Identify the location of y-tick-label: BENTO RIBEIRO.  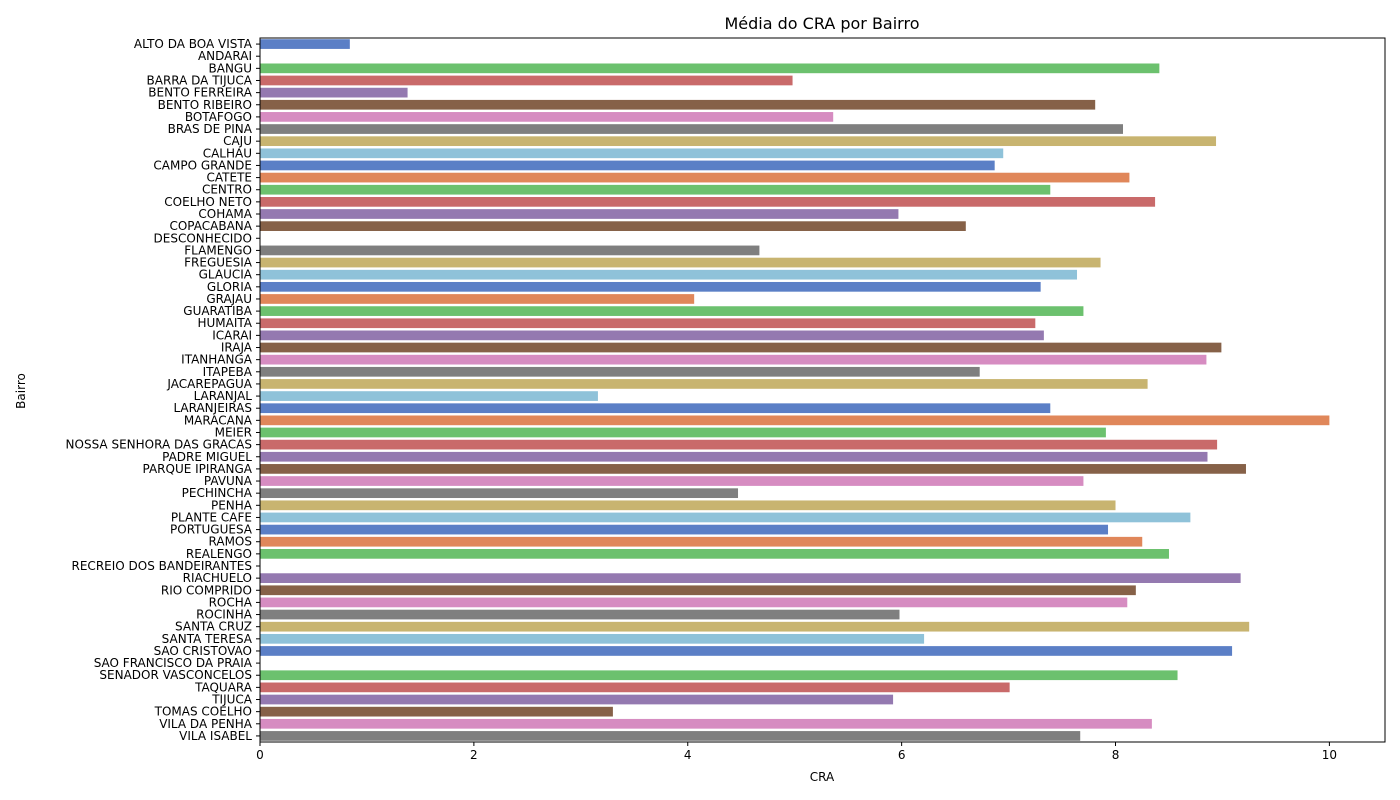
(205, 105).